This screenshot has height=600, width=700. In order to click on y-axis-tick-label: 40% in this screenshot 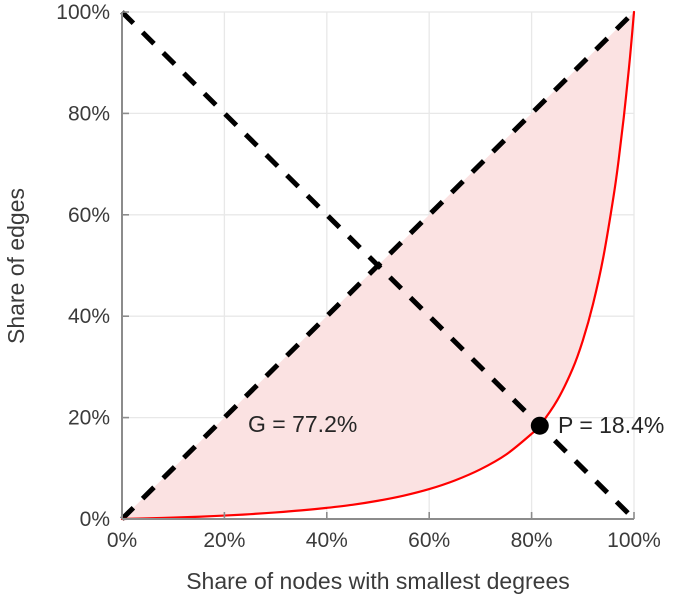, I will do `click(89, 316)`.